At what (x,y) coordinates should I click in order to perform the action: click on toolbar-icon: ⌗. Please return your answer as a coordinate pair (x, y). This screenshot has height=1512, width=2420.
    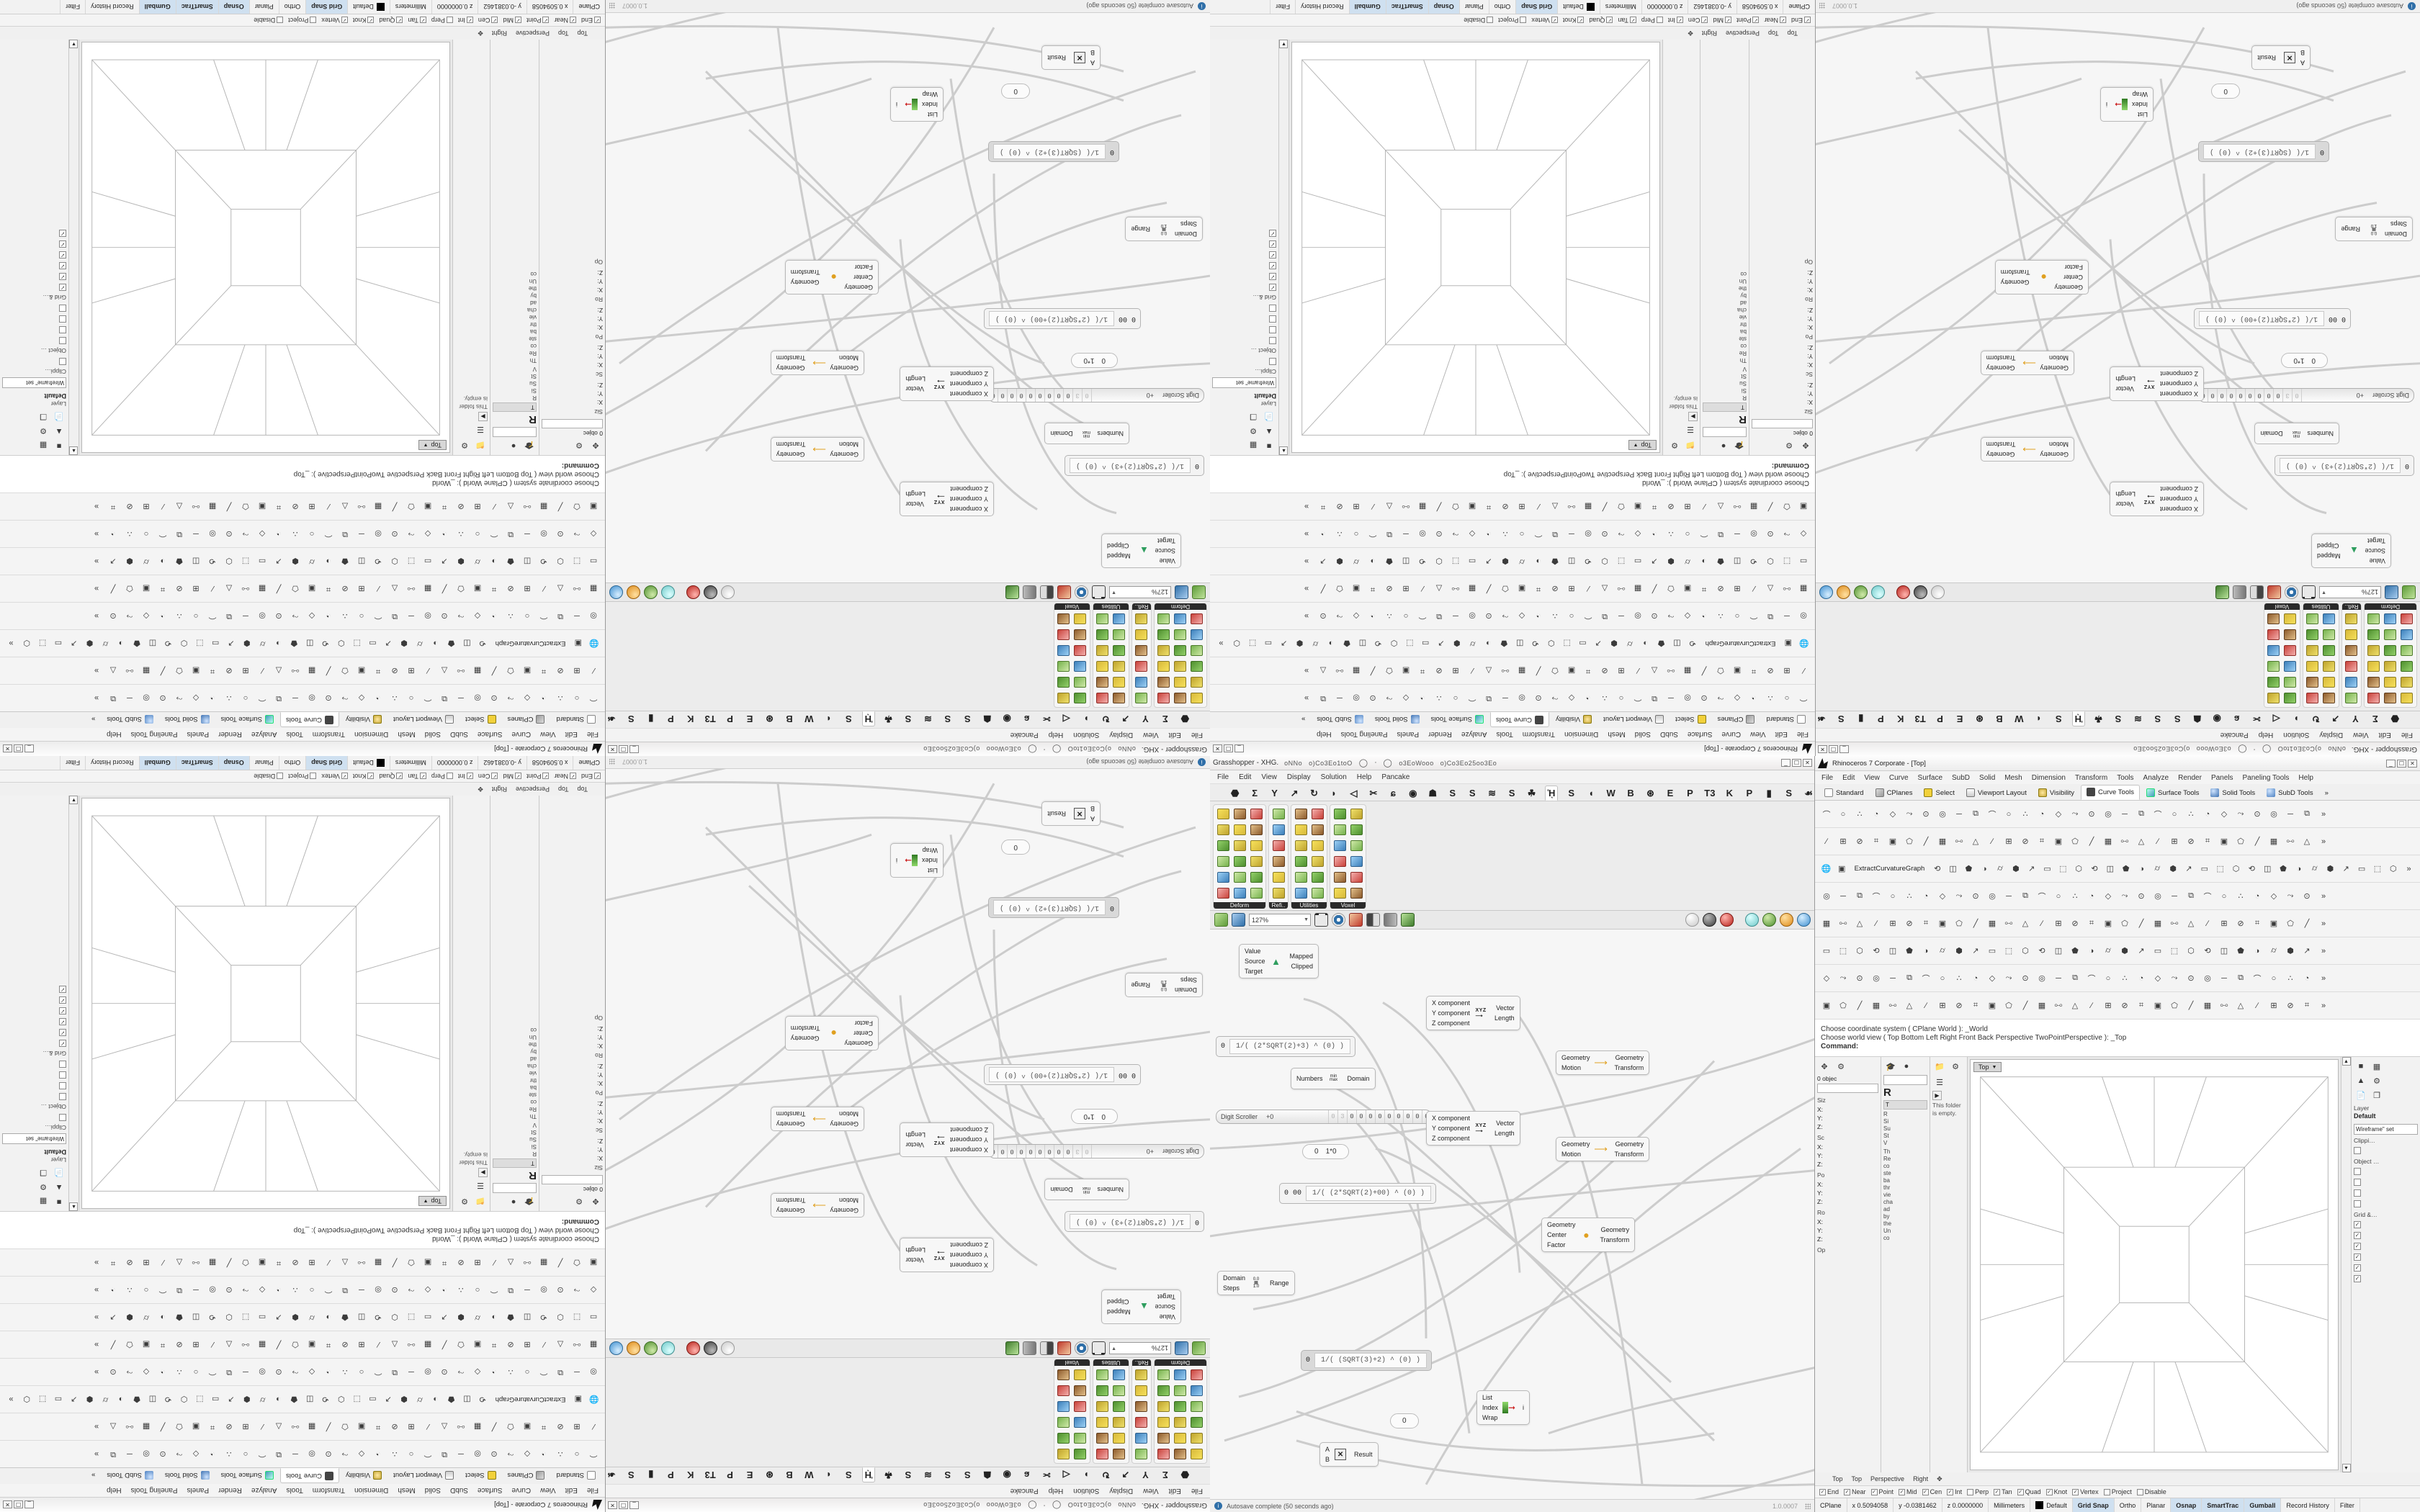
    Looking at the image, I should click on (163, 1345).